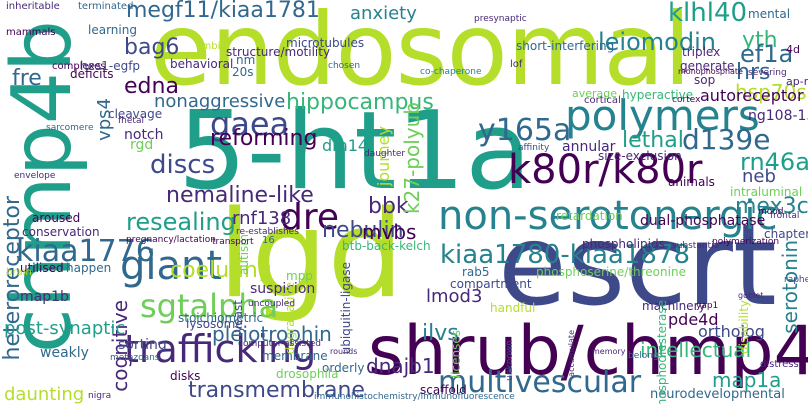 The width and height of the screenshot is (808, 404). I want to click on word-daughter: daughter, so click(385, 154).